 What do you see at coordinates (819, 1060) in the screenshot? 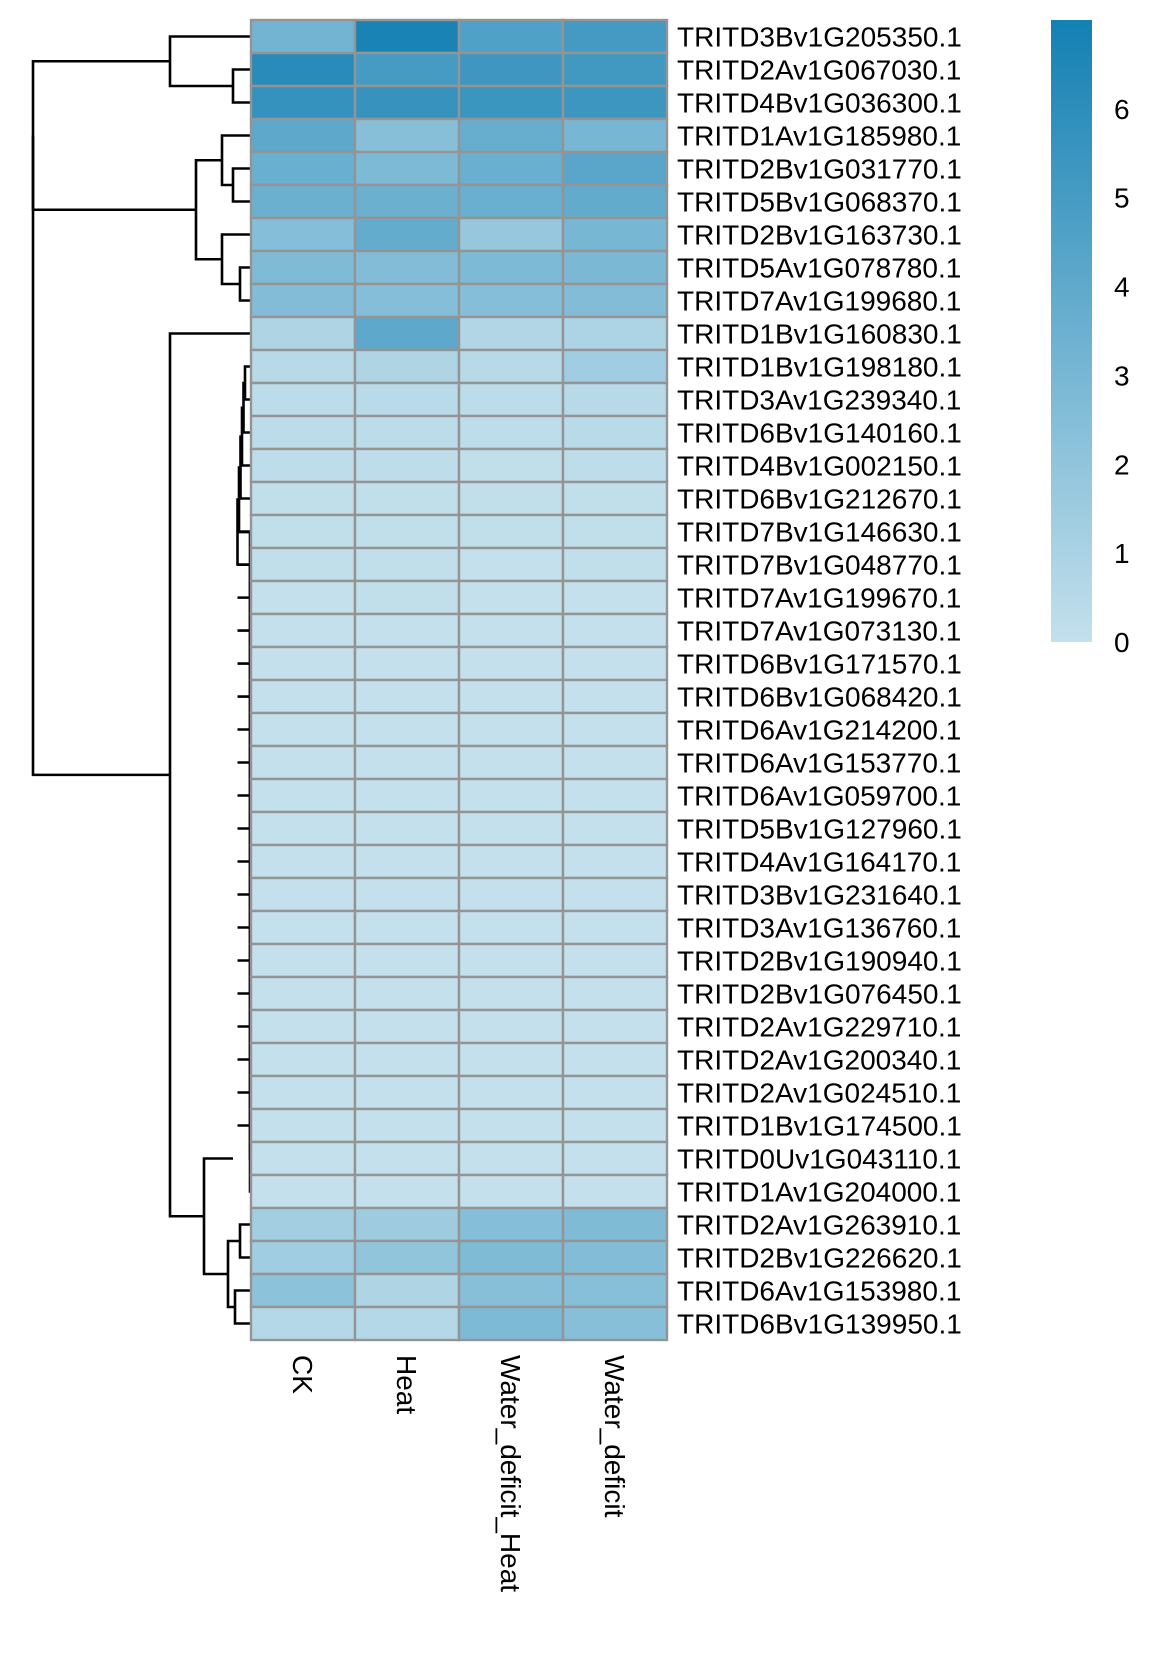
I see `row-label: TRITD2Av1G200340.1` at bounding box center [819, 1060].